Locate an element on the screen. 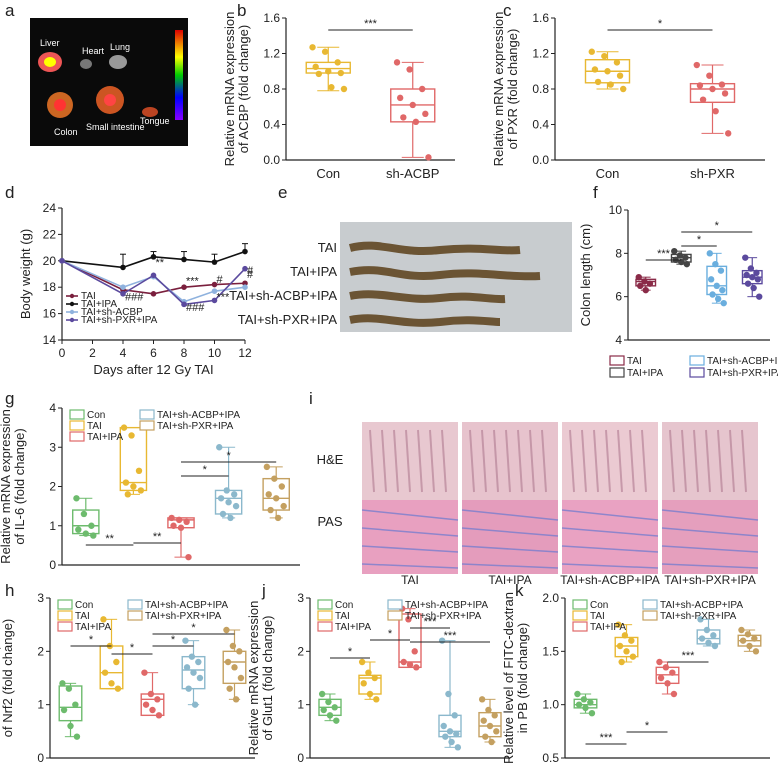 The image size is (778, 769). x-tick-label: 10 is located at coordinates (215, 353).